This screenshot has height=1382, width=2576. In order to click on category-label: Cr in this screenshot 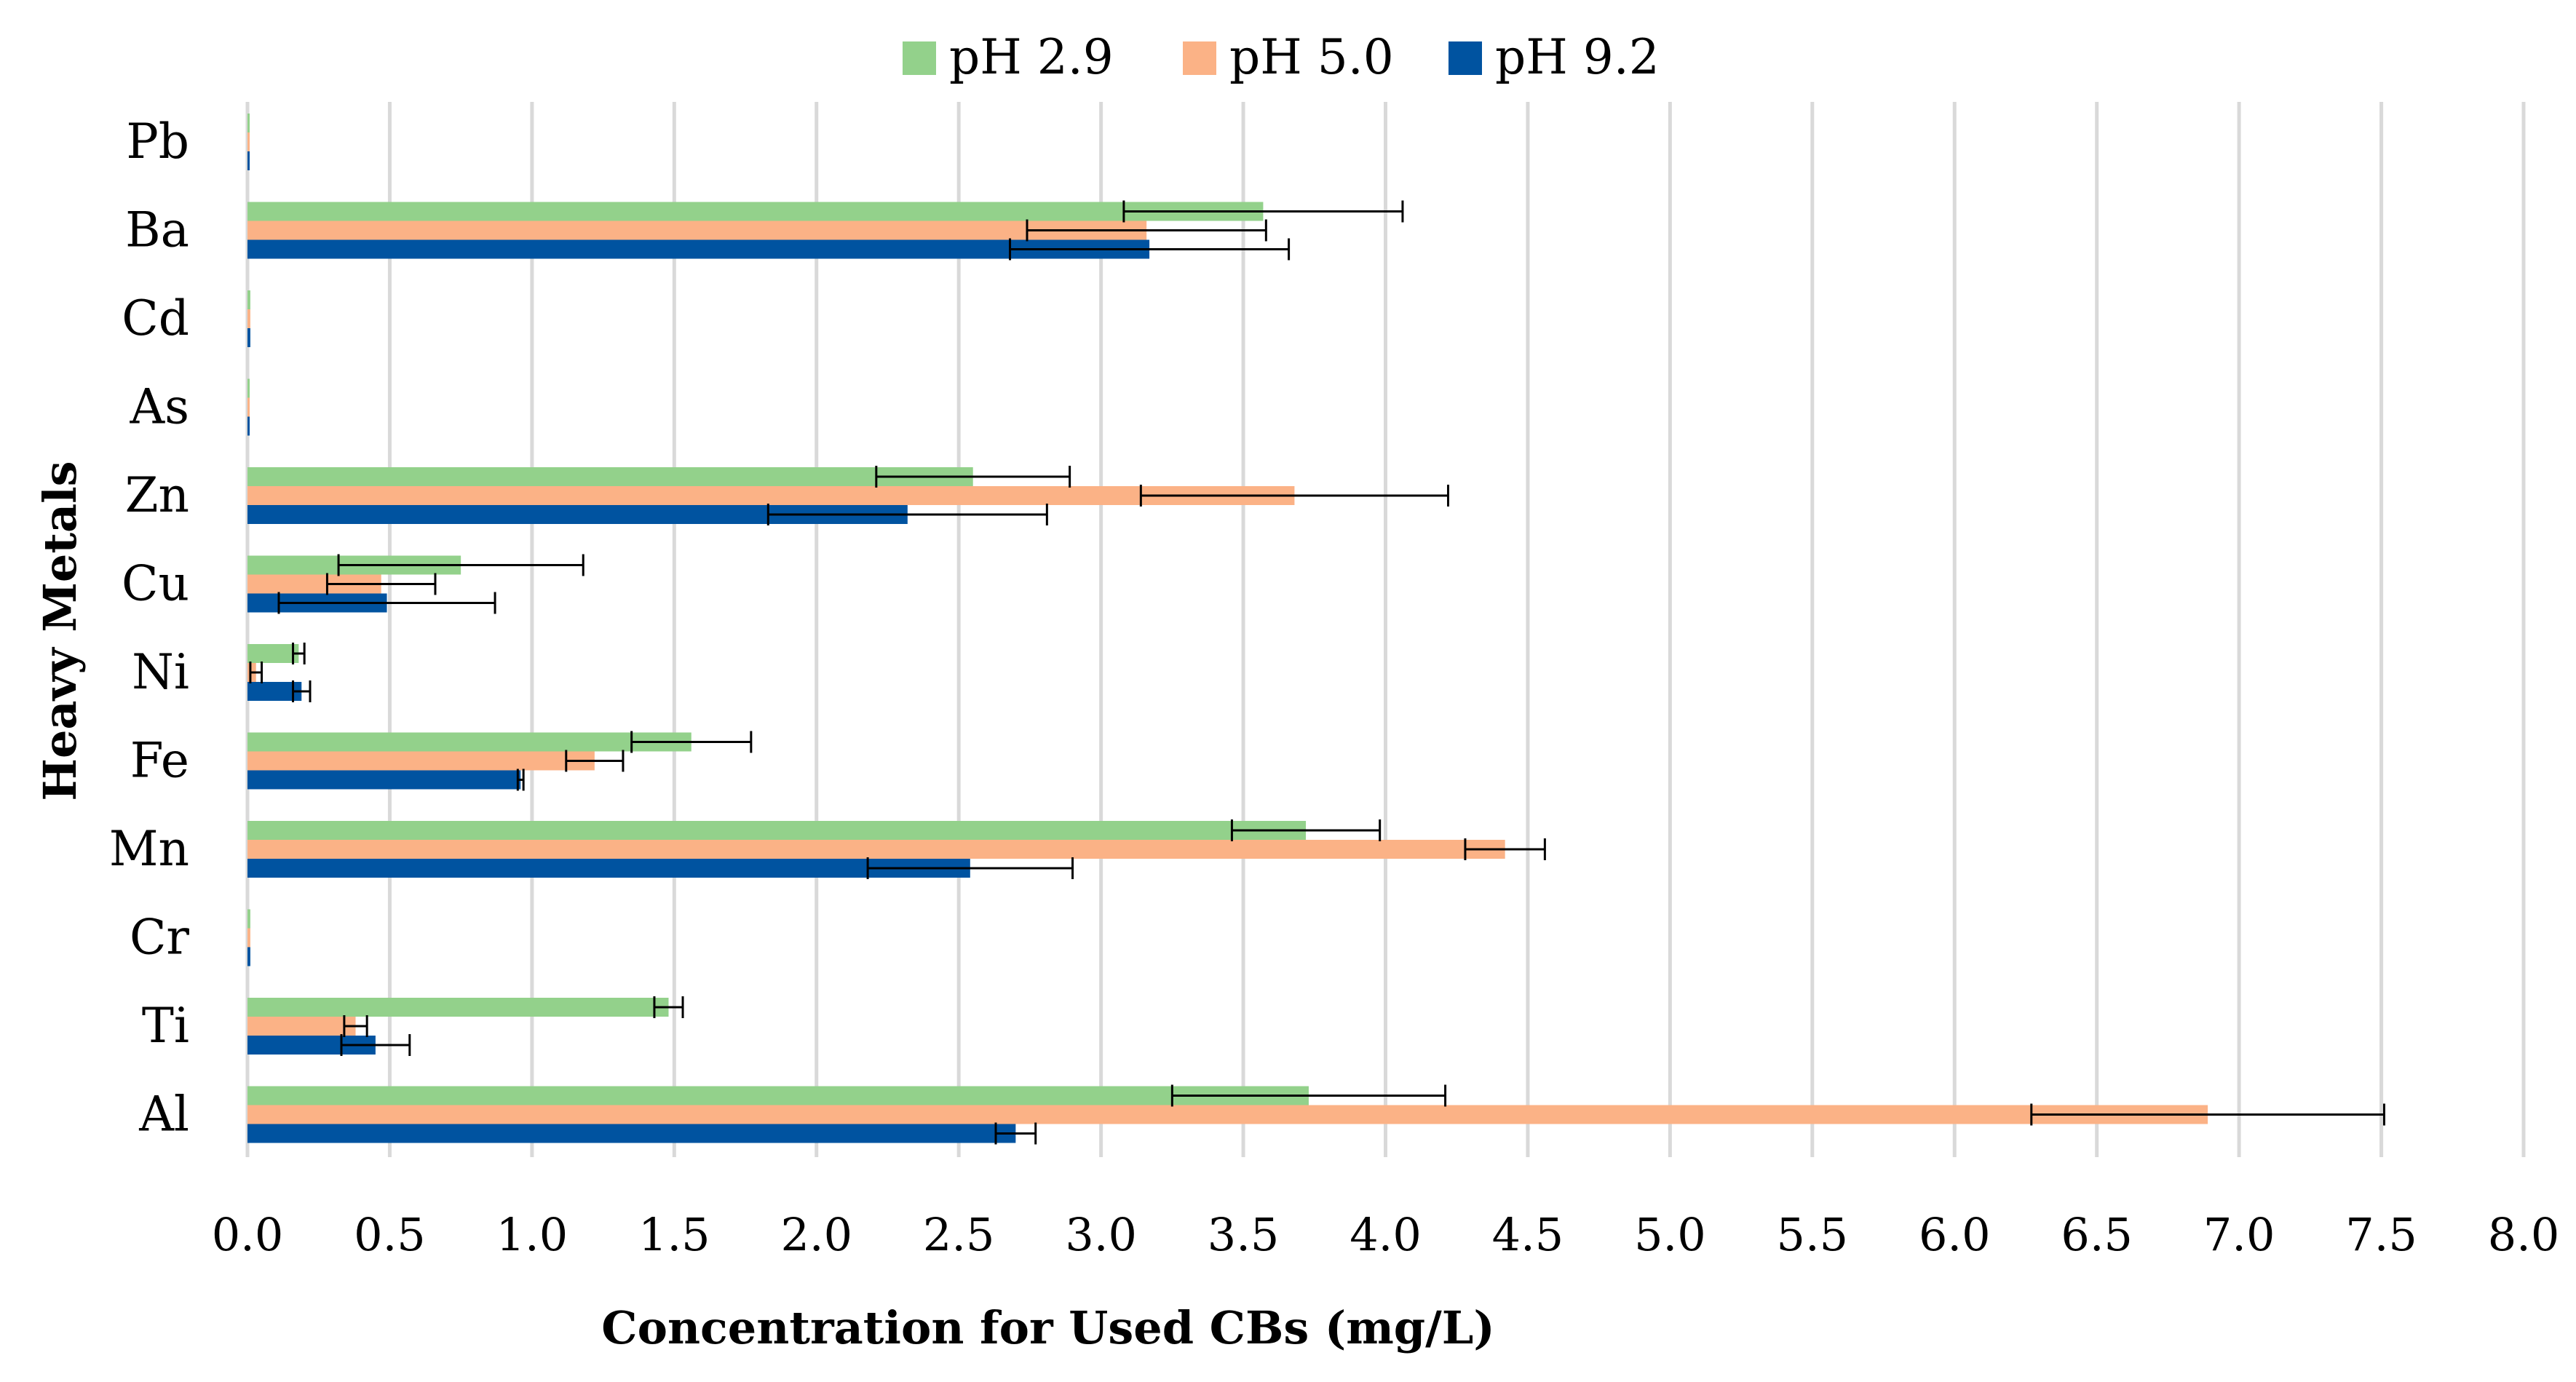, I will do `click(159, 938)`.